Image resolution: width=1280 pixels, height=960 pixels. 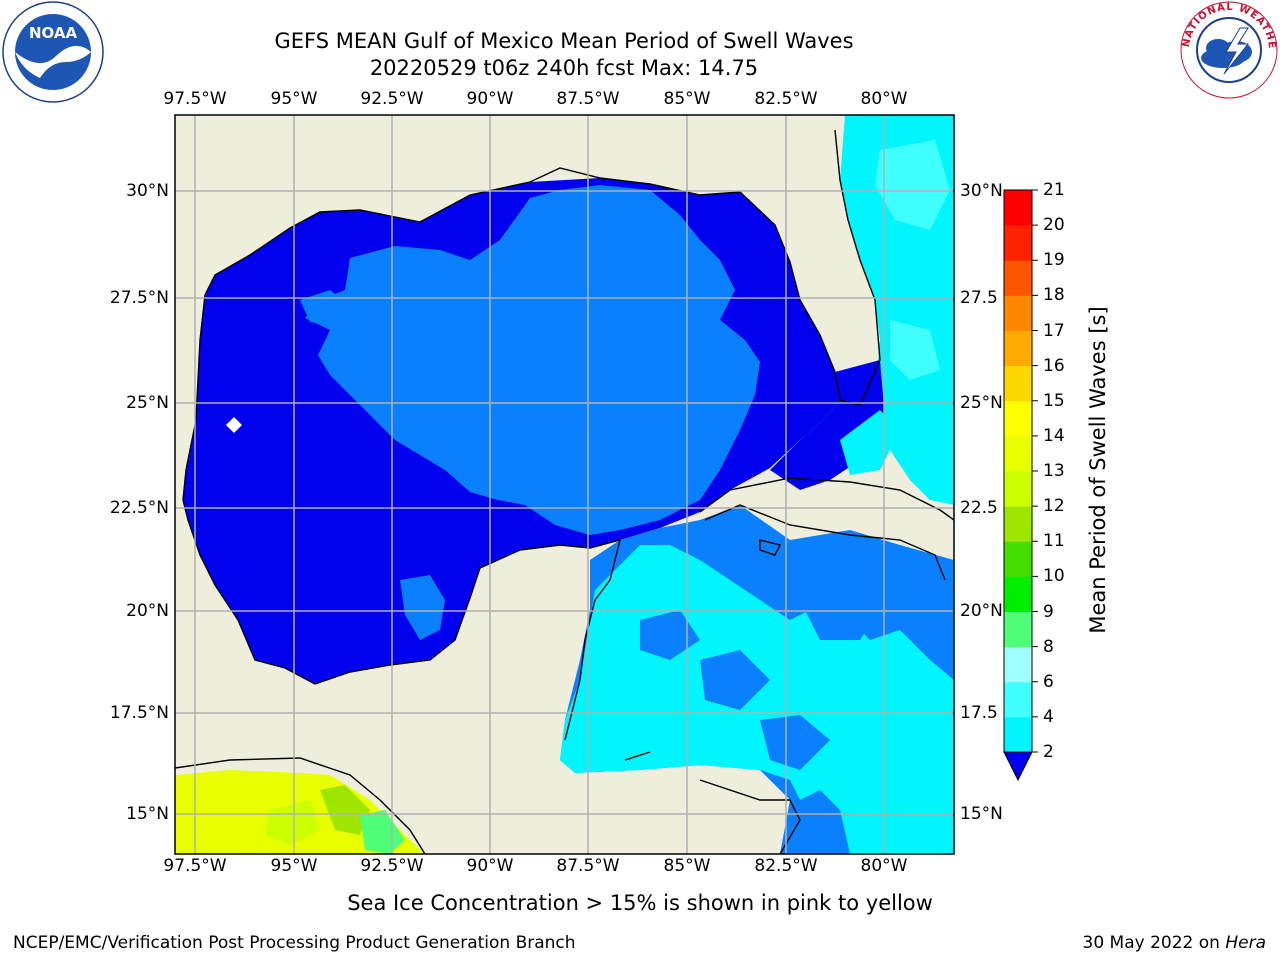 What do you see at coordinates (1245, 943) in the screenshot?
I see `footer-host: Hera` at bounding box center [1245, 943].